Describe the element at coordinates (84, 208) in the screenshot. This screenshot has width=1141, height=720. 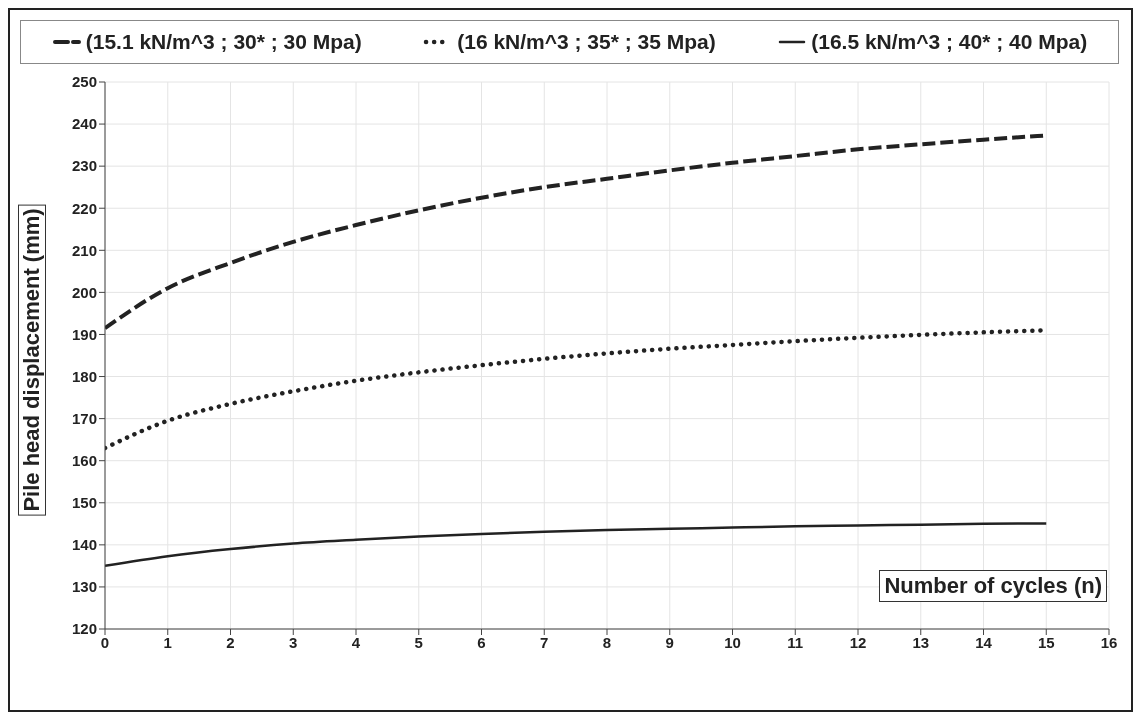
I see `y-tick-label: 220` at that location.